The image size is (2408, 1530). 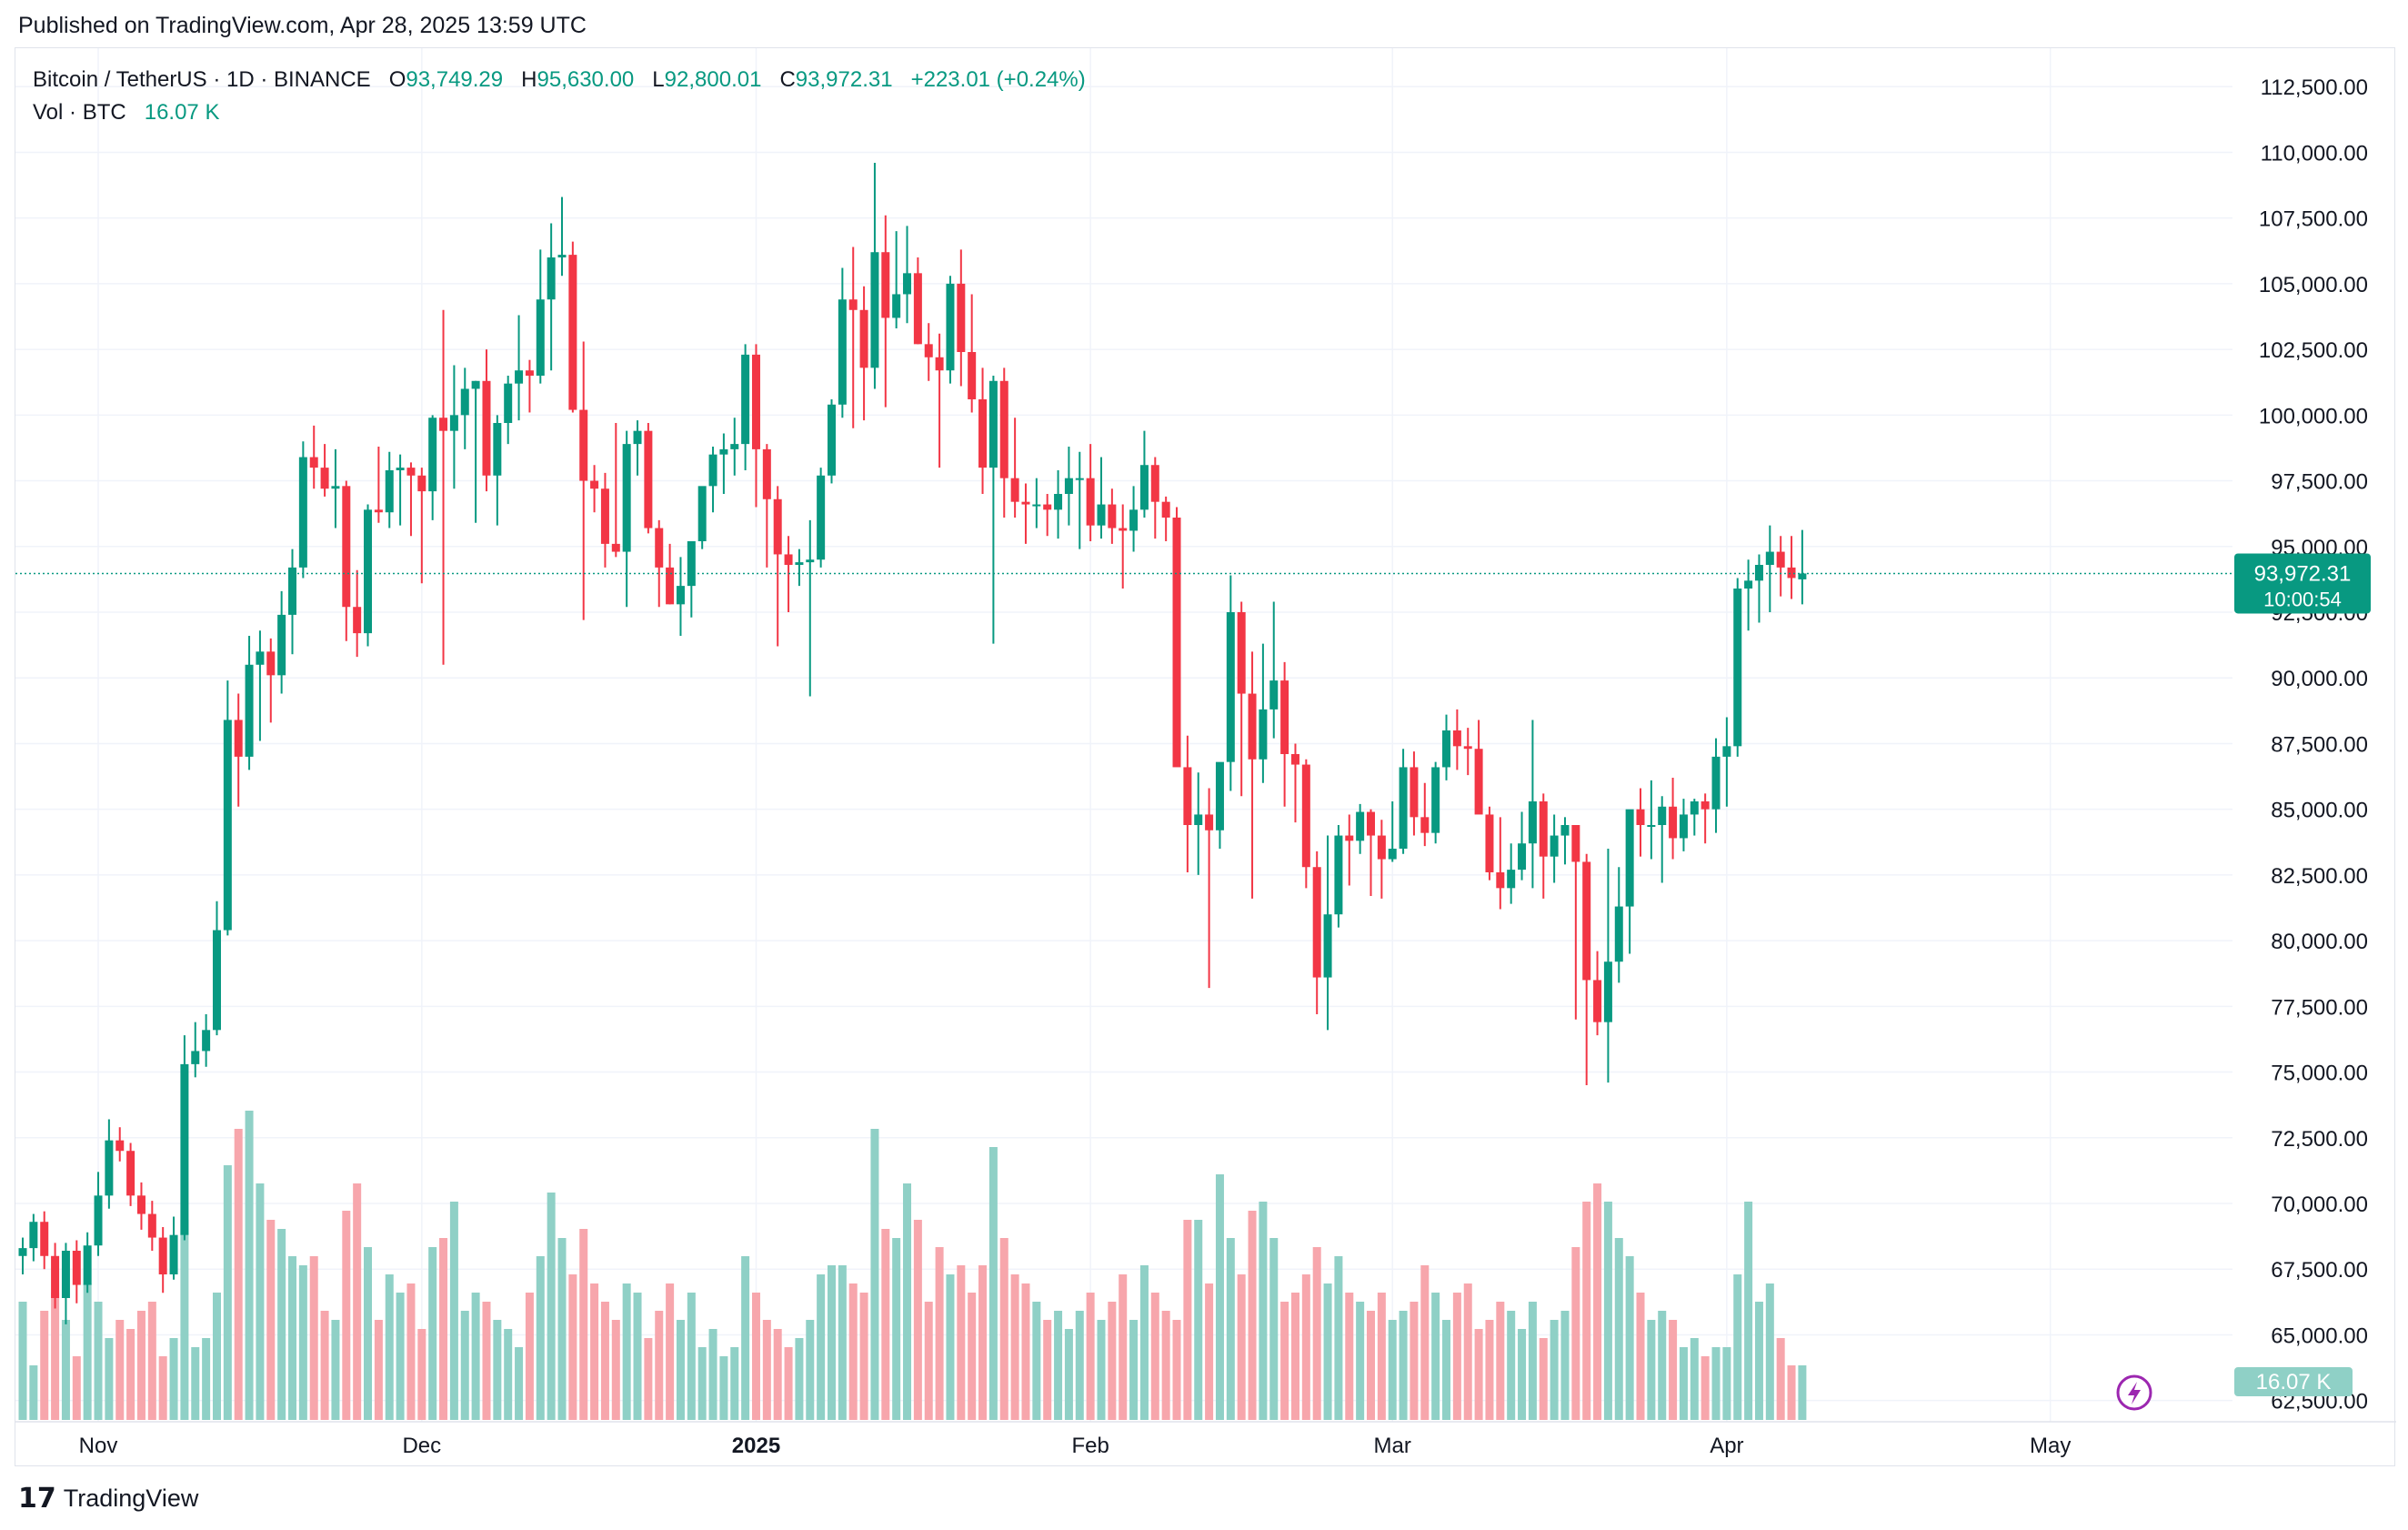 I want to click on time-tick-label: 2025, so click(x=756, y=1446).